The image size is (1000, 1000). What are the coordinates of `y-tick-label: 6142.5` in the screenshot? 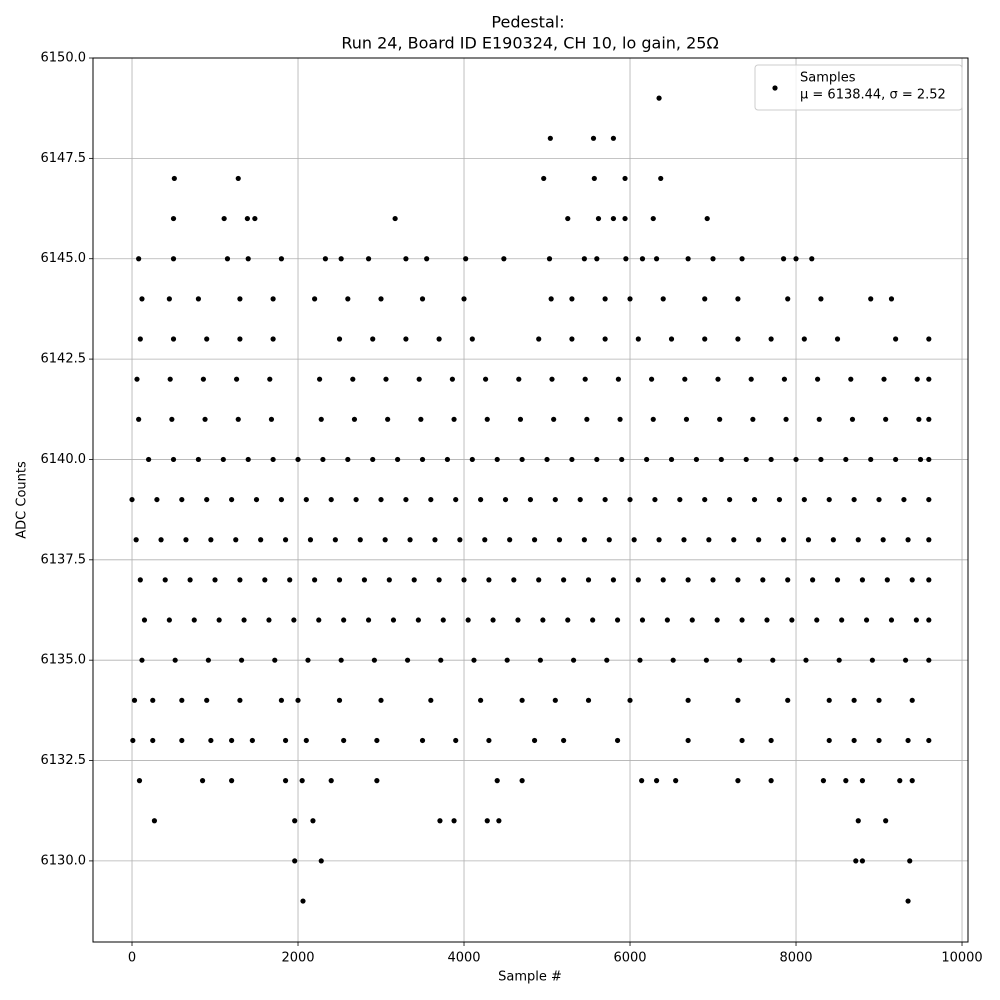 It's located at (64, 359).